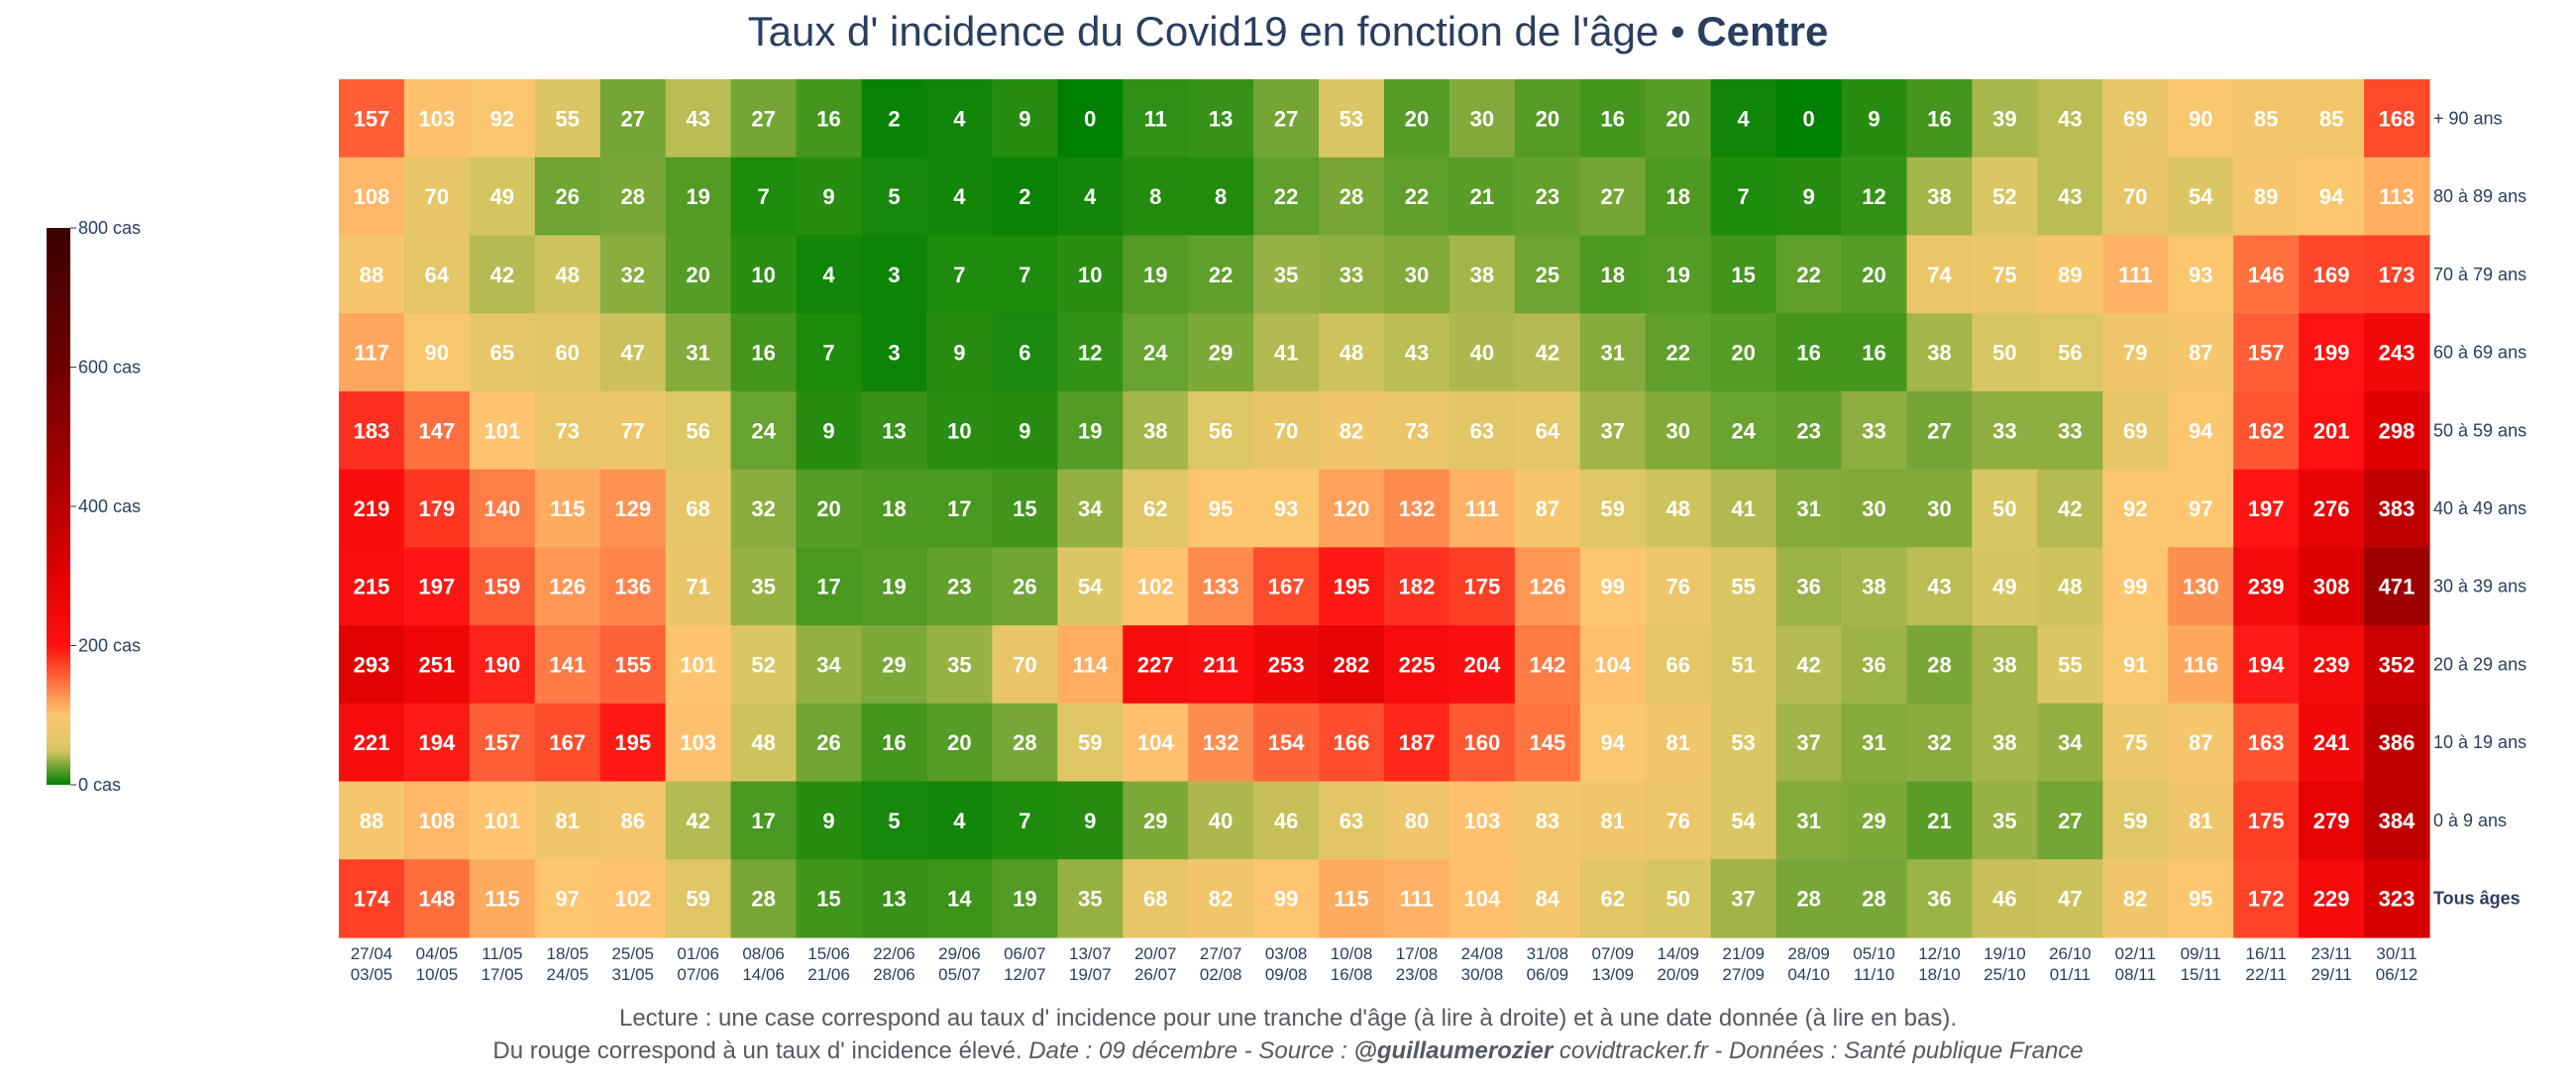  Describe the element at coordinates (632, 353) in the screenshot. I see `heatmap-cell-value: 47` at that location.